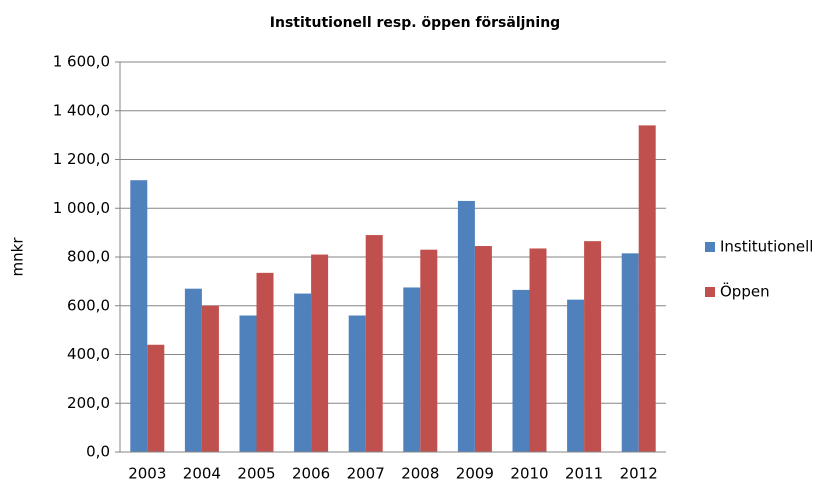 This screenshot has height=488, width=832. I want to click on y-tick-label: 200,0, so click(88, 403).